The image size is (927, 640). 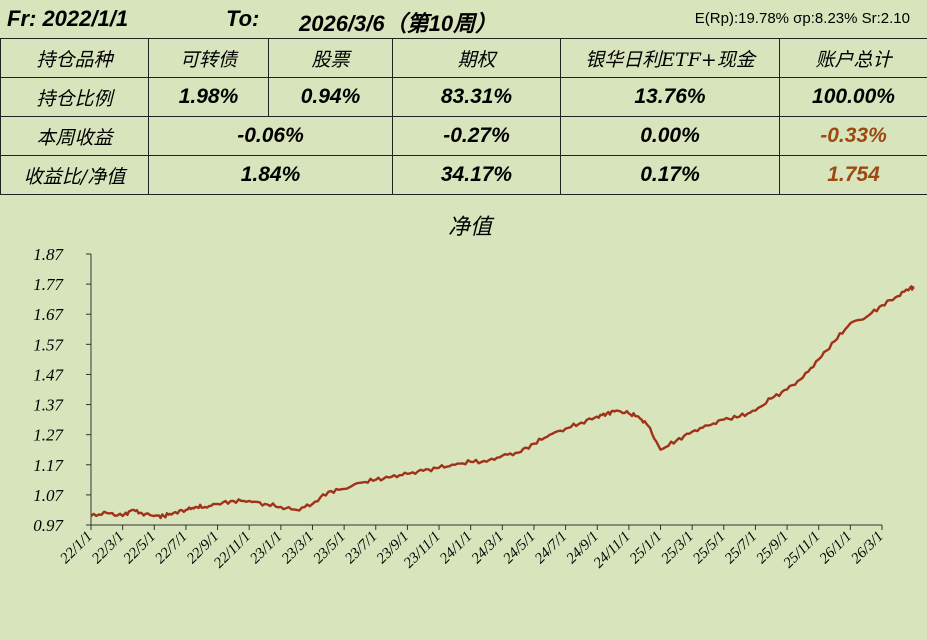 I want to click on row-label: 持仓比例, so click(x=75, y=97).